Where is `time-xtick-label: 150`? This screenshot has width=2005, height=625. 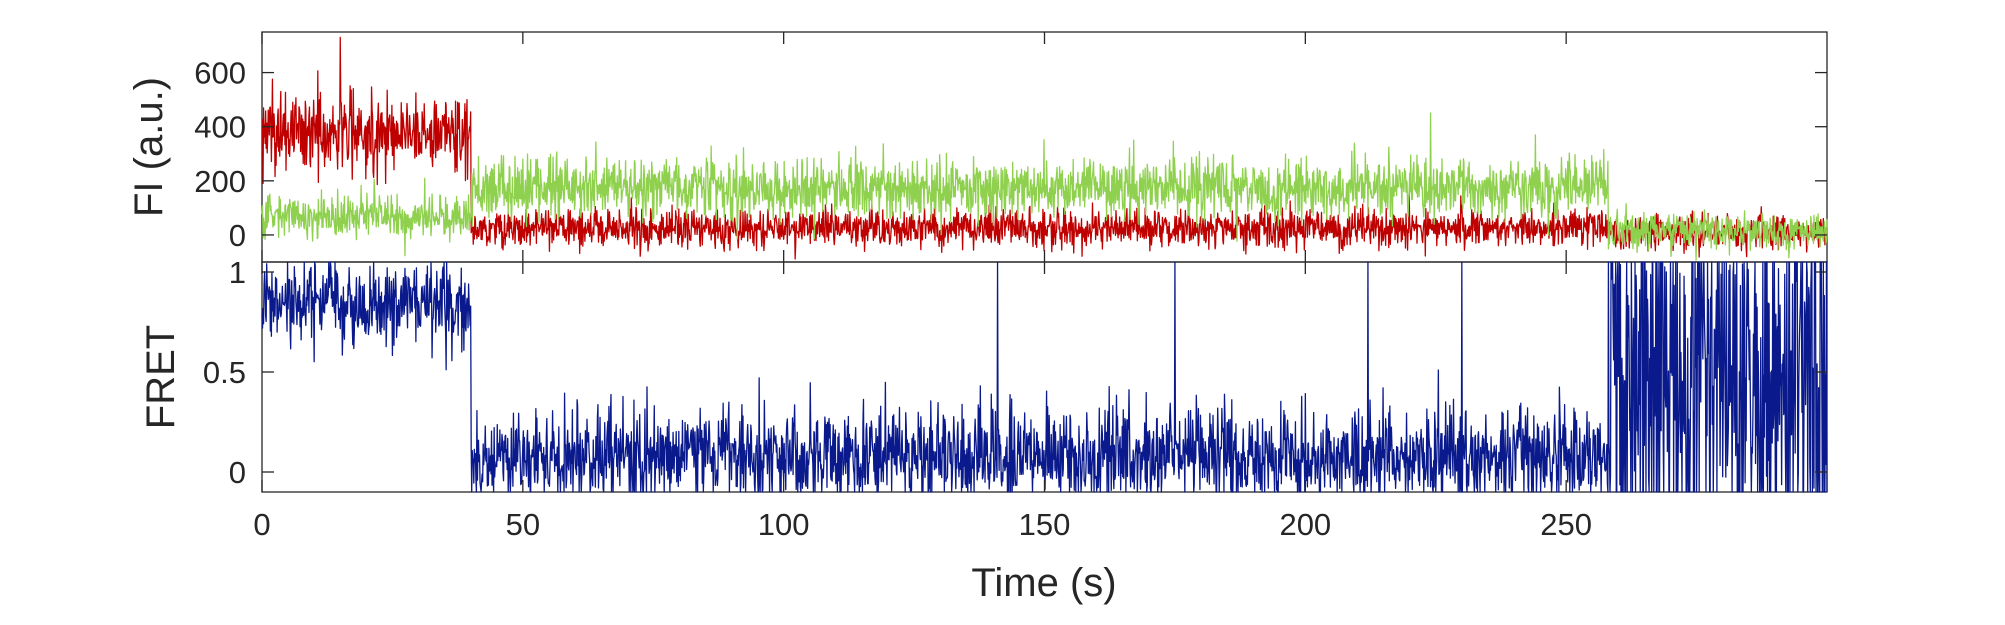 time-xtick-label: 150 is located at coordinates (1045, 524).